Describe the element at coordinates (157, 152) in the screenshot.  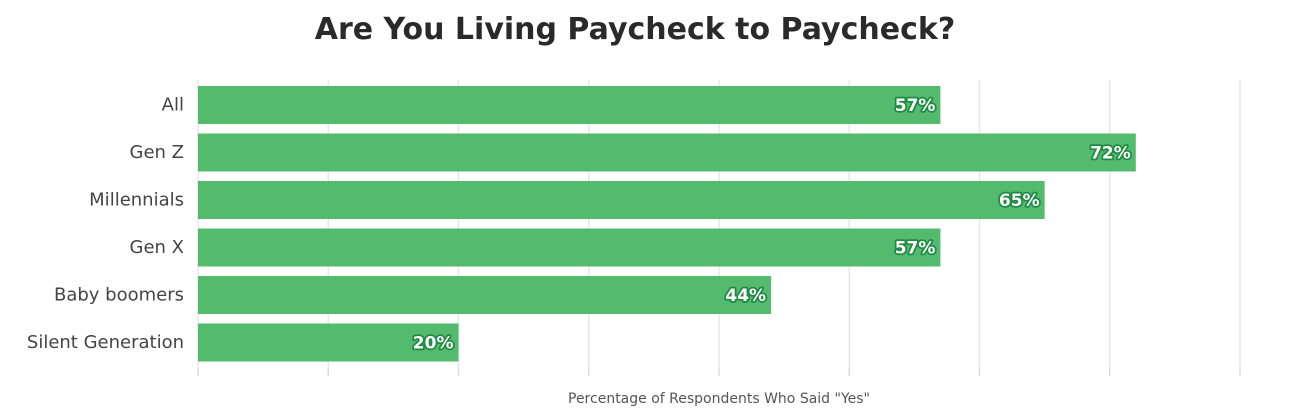
I see `category-label: Gen Z` at that location.